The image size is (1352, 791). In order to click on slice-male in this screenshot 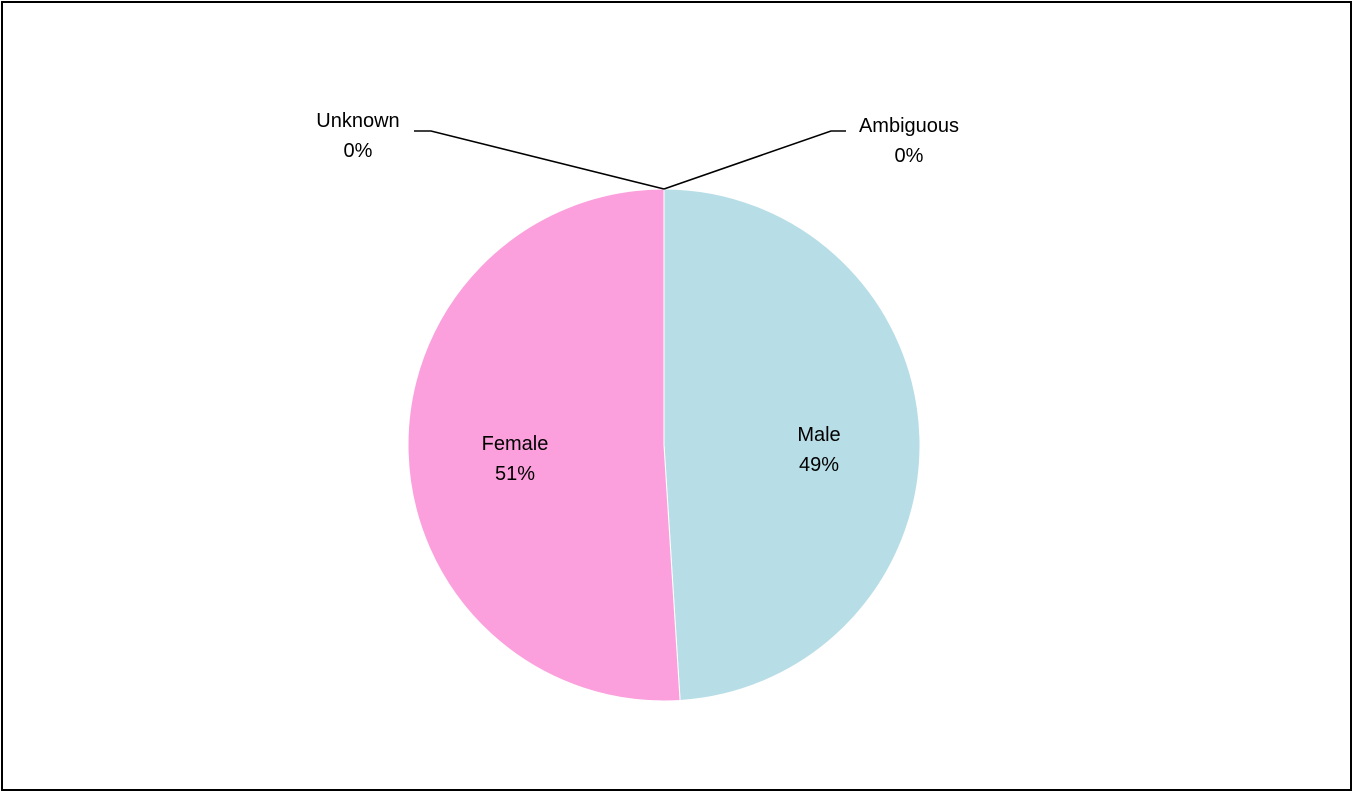, I will do `click(792, 445)`.